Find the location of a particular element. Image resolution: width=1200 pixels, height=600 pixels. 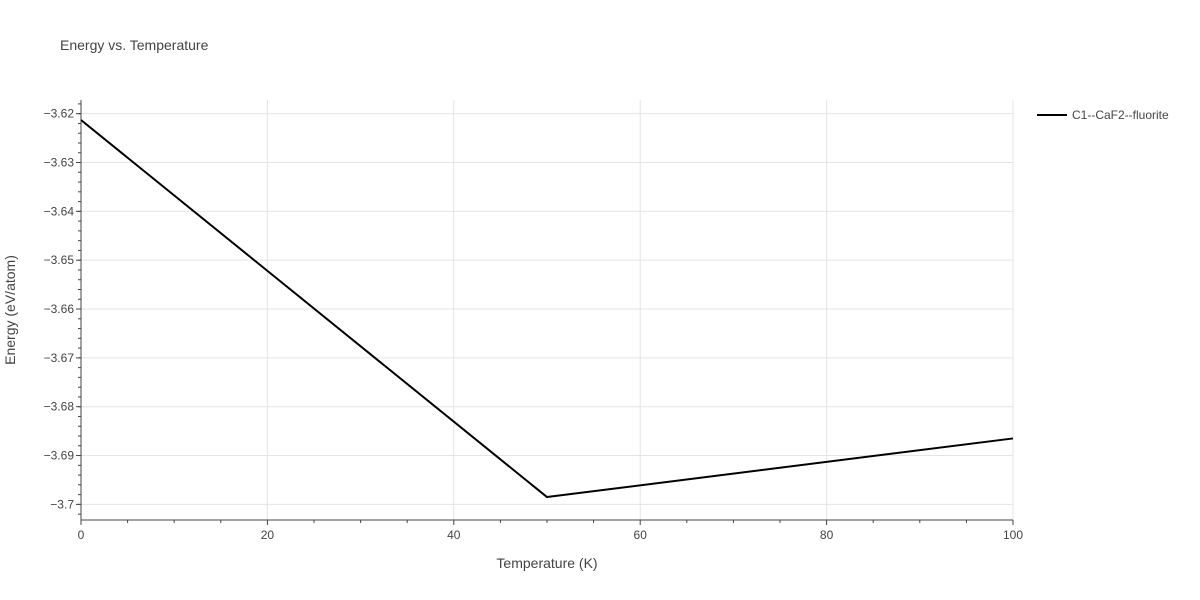

y-tick-label: −3.67 is located at coordinates (59, 358).